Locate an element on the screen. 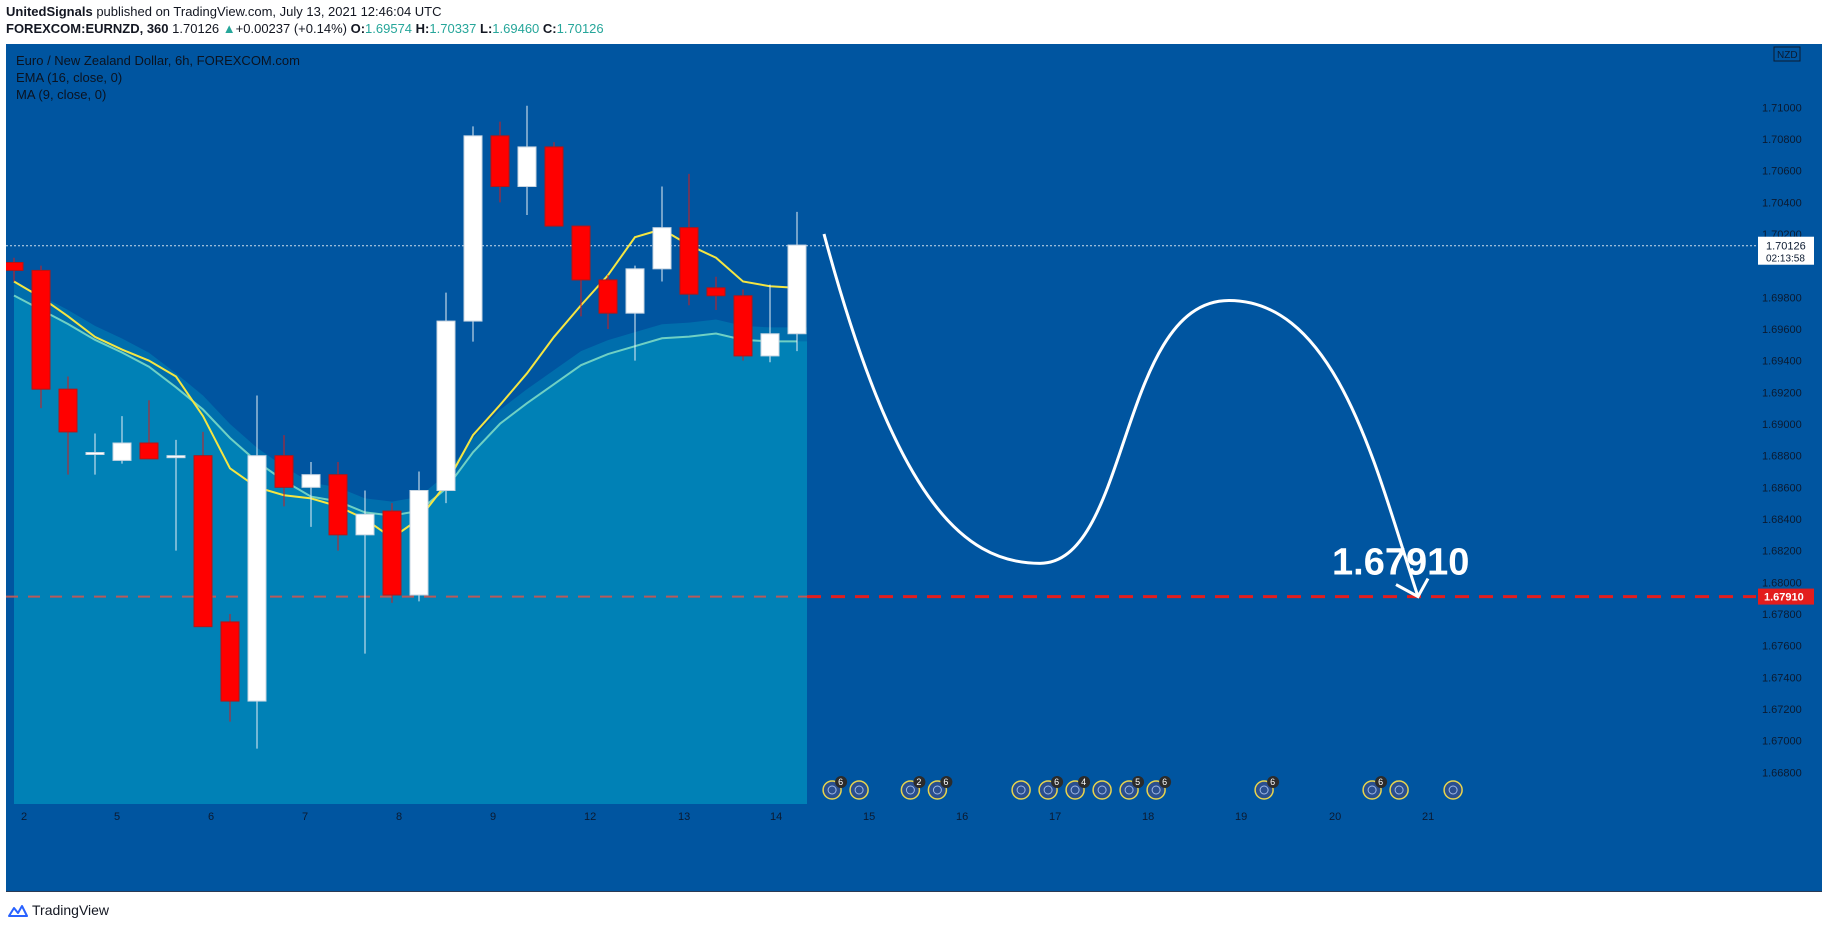  y-tick-label: 1.66800 is located at coordinates (1782, 773).